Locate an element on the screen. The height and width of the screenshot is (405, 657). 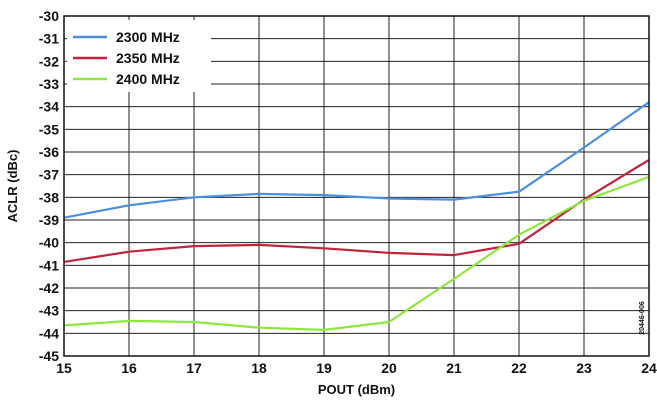
x-tick-label: 16 is located at coordinates (129, 368).